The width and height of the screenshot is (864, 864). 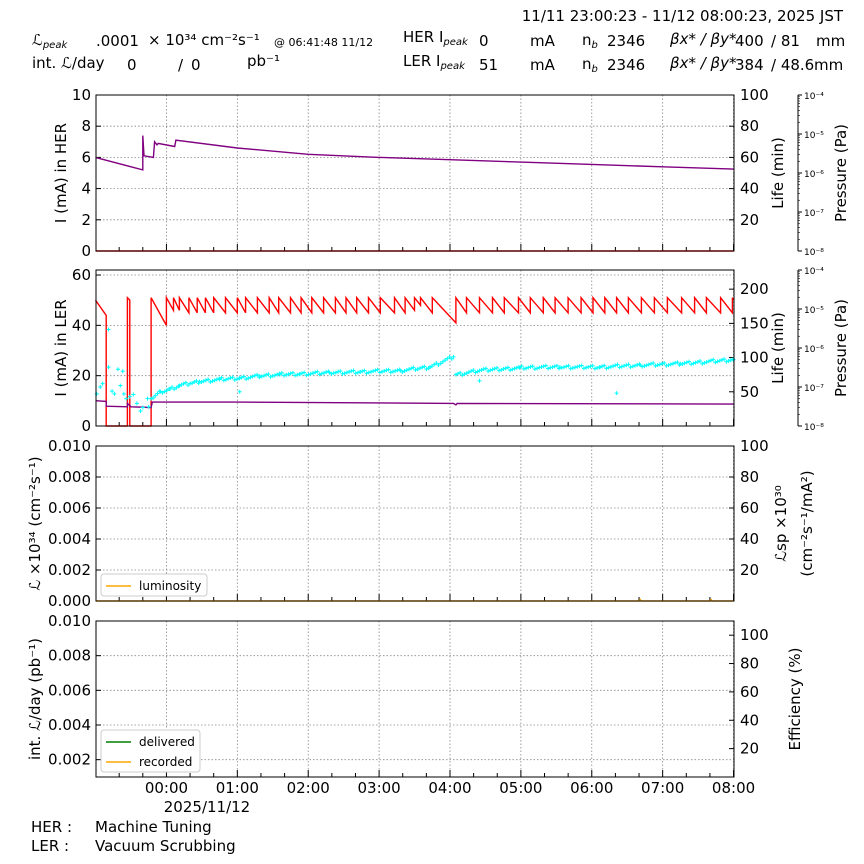 What do you see at coordinates (543, 65) in the screenshot?
I see `ler-ipeak-unit: mA` at bounding box center [543, 65].